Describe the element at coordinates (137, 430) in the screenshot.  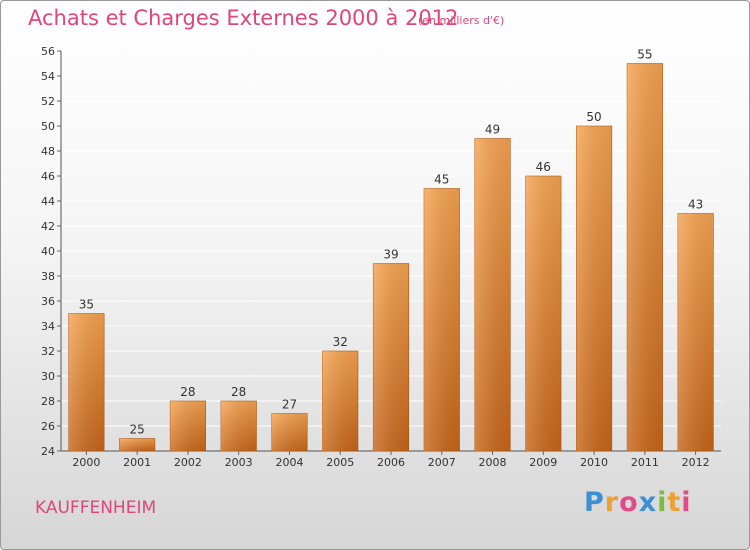
I see `value-label-2001: 25` at that location.